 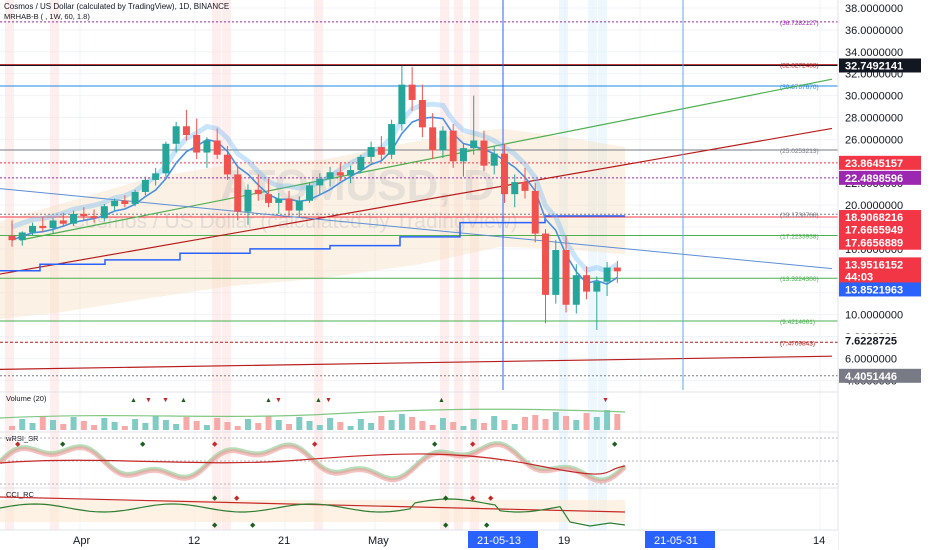 I want to click on price-tag-label: 23.8645157, so click(x=874, y=164).